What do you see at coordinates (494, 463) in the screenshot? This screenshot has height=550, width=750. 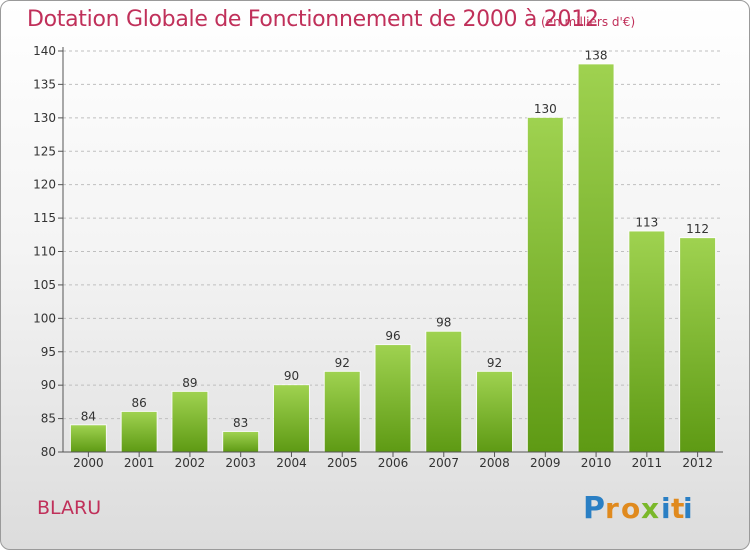 I see `x-tick-label: 2008` at bounding box center [494, 463].